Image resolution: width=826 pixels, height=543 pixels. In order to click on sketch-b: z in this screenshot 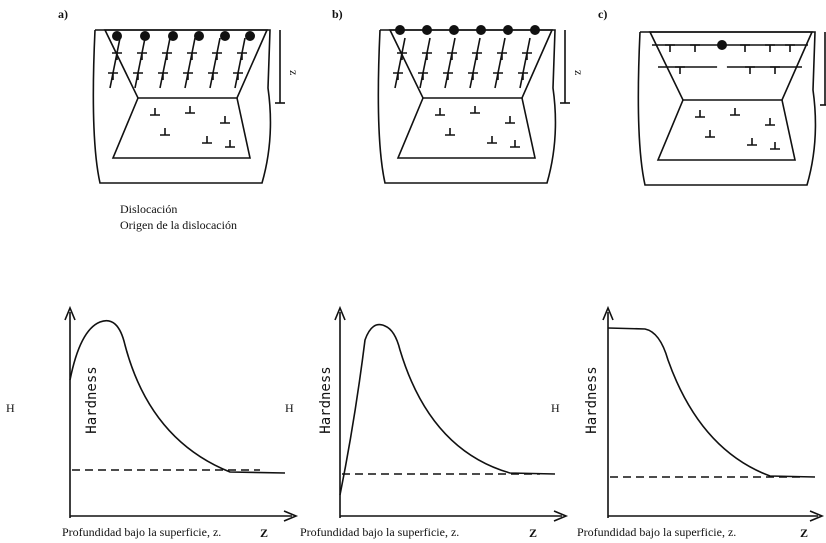, I will do `click(482, 104)`.